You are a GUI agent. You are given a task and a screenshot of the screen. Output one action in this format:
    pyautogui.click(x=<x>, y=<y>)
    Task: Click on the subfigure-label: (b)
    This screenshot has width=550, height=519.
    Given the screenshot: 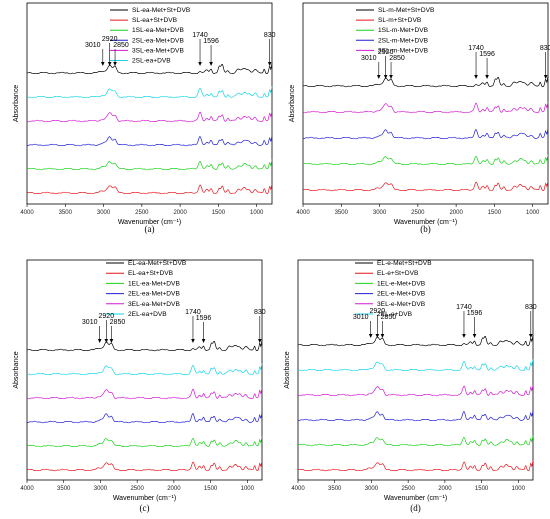 What is the action you would take?
    pyautogui.click(x=425, y=229)
    